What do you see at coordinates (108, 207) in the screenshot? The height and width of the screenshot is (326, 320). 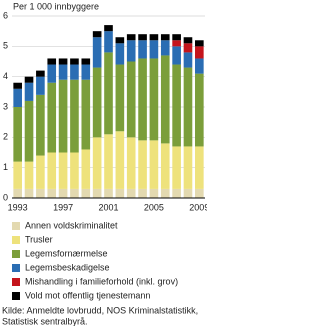 I see `x-tick-label: 2001` at bounding box center [108, 207].